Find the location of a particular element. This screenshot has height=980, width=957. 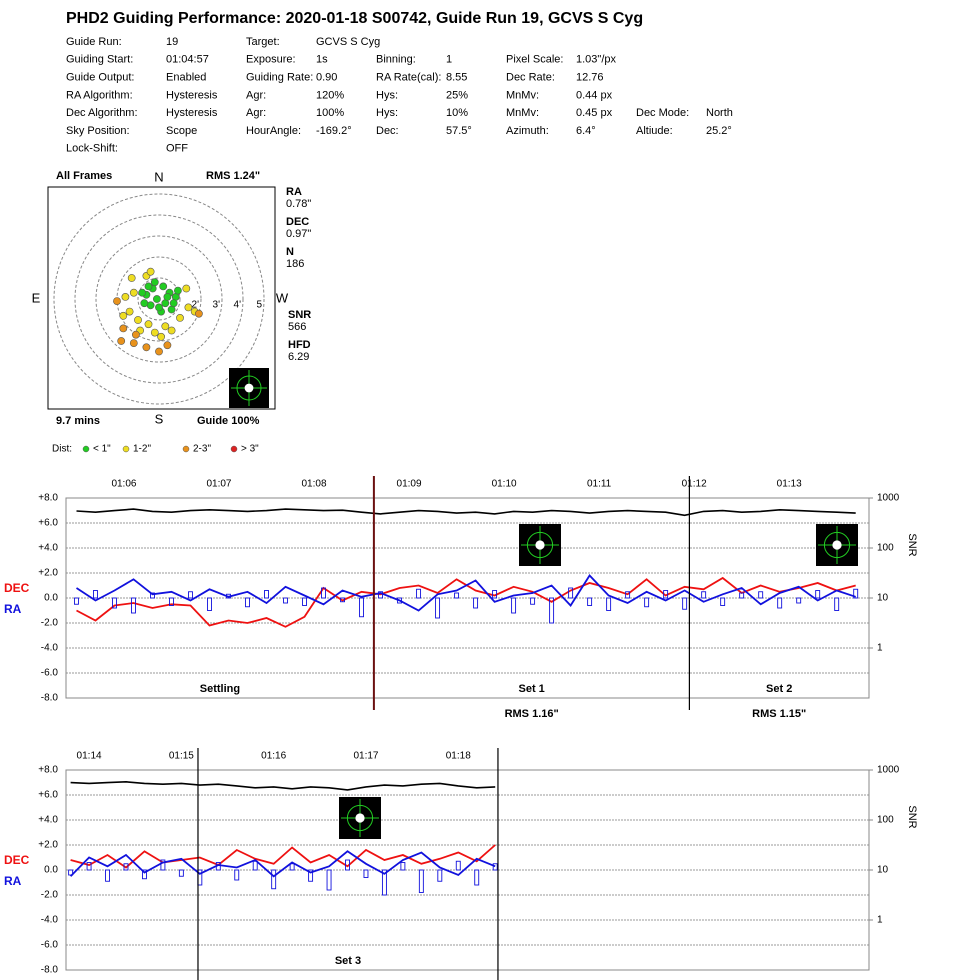

stat-label: RA is located at coordinates (294, 192).